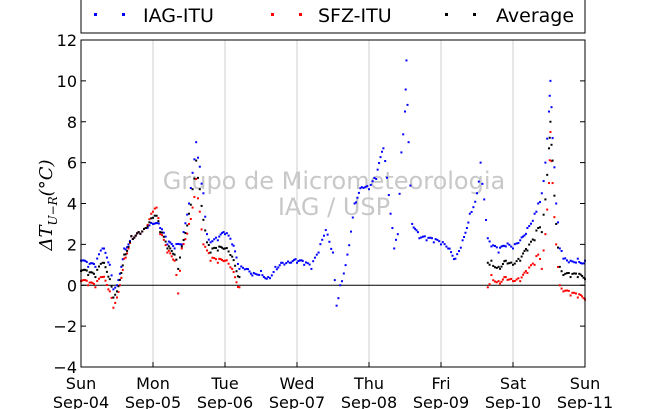  I want to click on x-tick-label-date: Sep-04, so click(81, 401).